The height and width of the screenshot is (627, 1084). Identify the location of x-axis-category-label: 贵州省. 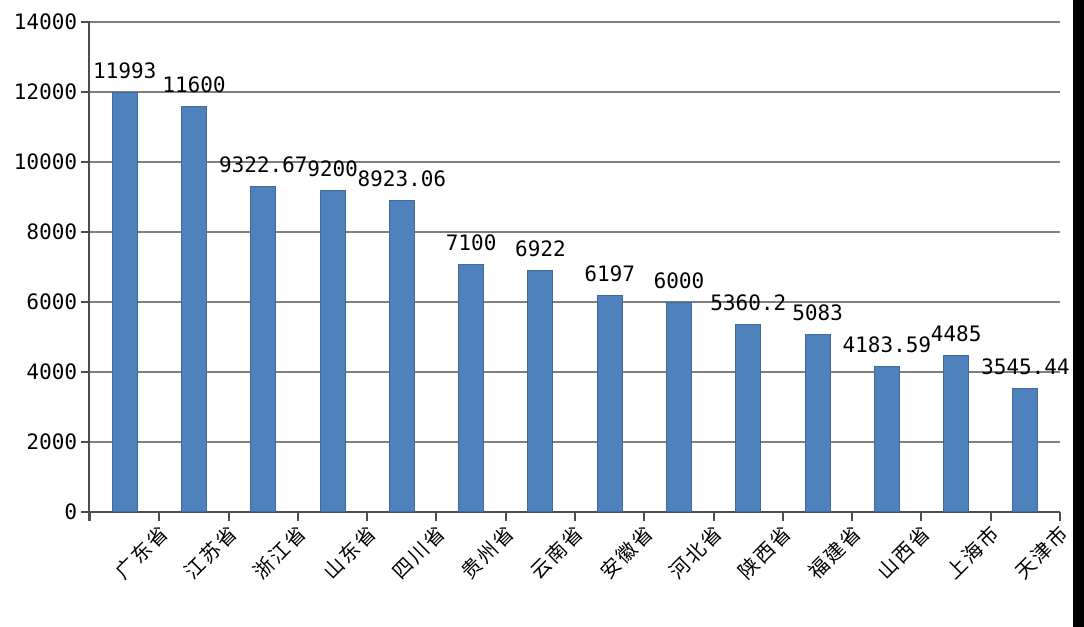
(488, 552).